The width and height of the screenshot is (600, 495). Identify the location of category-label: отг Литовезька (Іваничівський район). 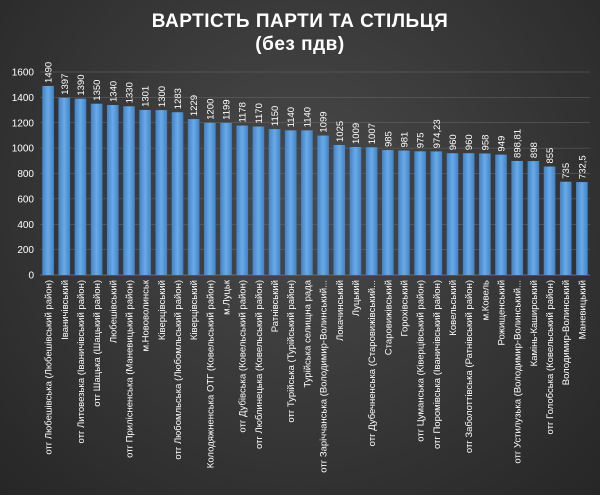
(81, 361).